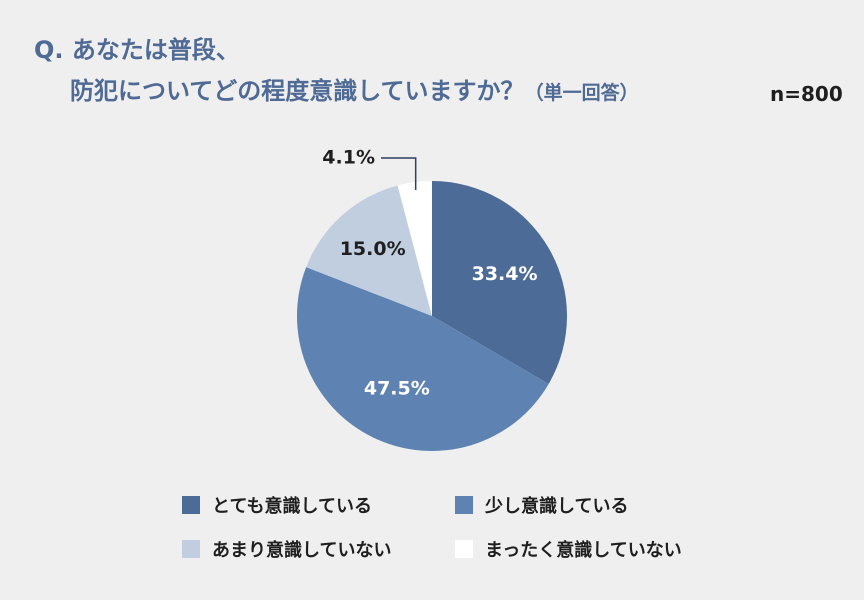 This screenshot has width=864, height=600. What do you see at coordinates (292, 506) in the screenshot?
I see `legend-label: とても意識している` at bounding box center [292, 506].